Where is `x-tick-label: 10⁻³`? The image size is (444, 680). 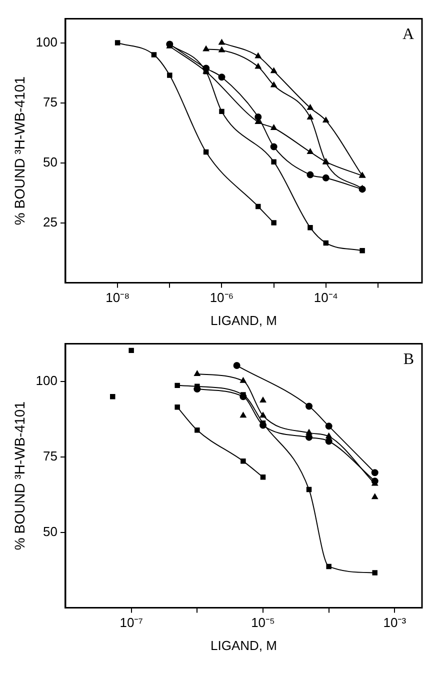
x-tick-label: 10⁻³ is located at coordinates (395, 622).